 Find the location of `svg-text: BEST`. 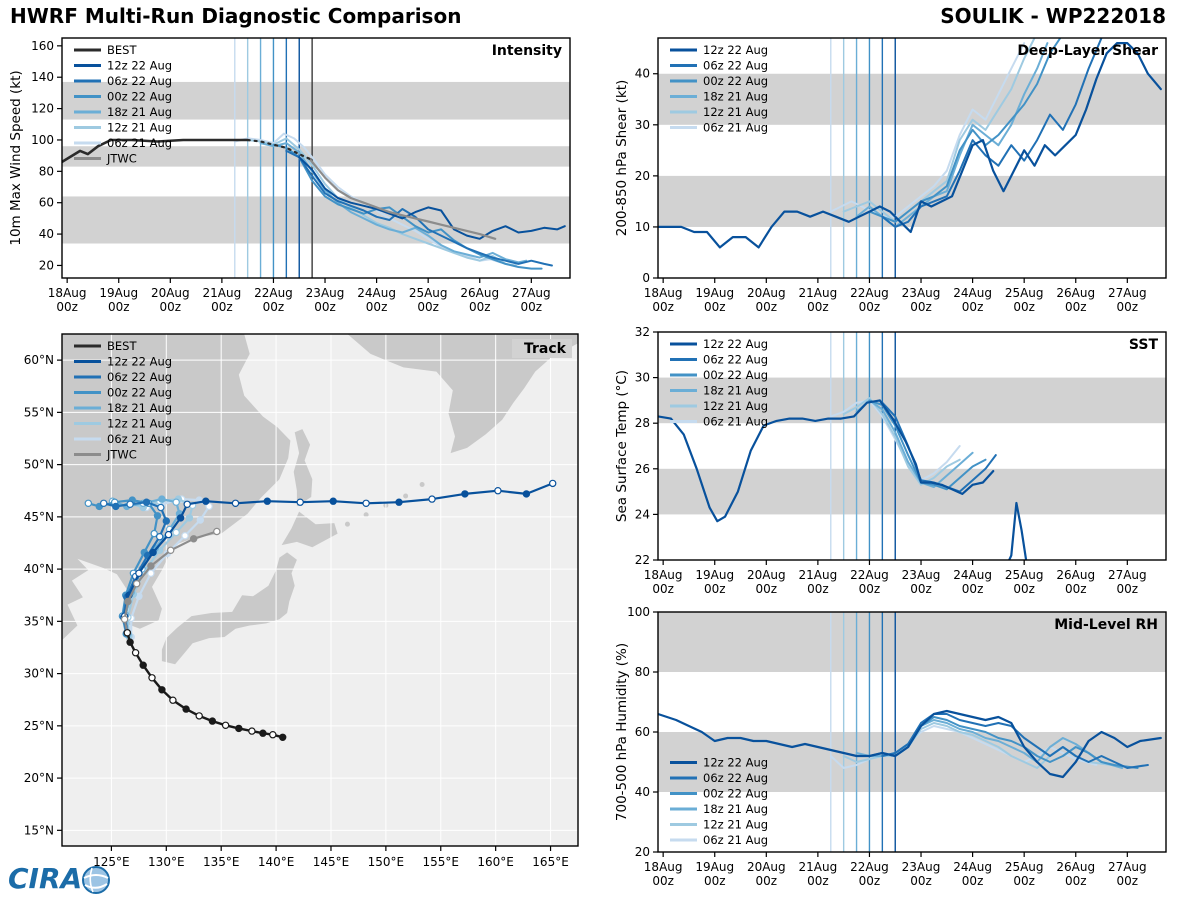

svg-text: BEST is located at coordinates (122, 50).